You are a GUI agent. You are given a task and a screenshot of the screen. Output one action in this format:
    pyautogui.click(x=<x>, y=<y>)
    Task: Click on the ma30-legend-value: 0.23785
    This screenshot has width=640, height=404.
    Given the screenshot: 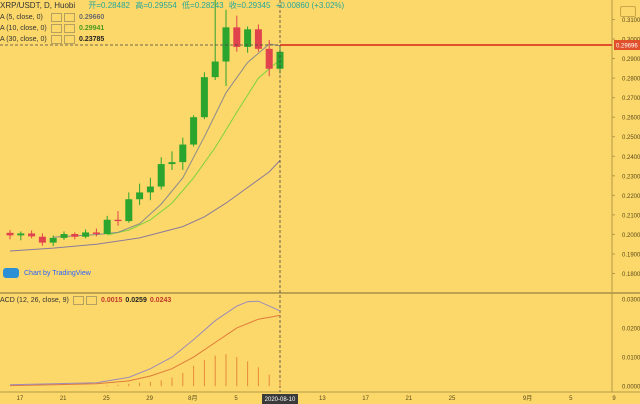 What is the action you would take?
    pyautogui.click(x=92, y=39)
    